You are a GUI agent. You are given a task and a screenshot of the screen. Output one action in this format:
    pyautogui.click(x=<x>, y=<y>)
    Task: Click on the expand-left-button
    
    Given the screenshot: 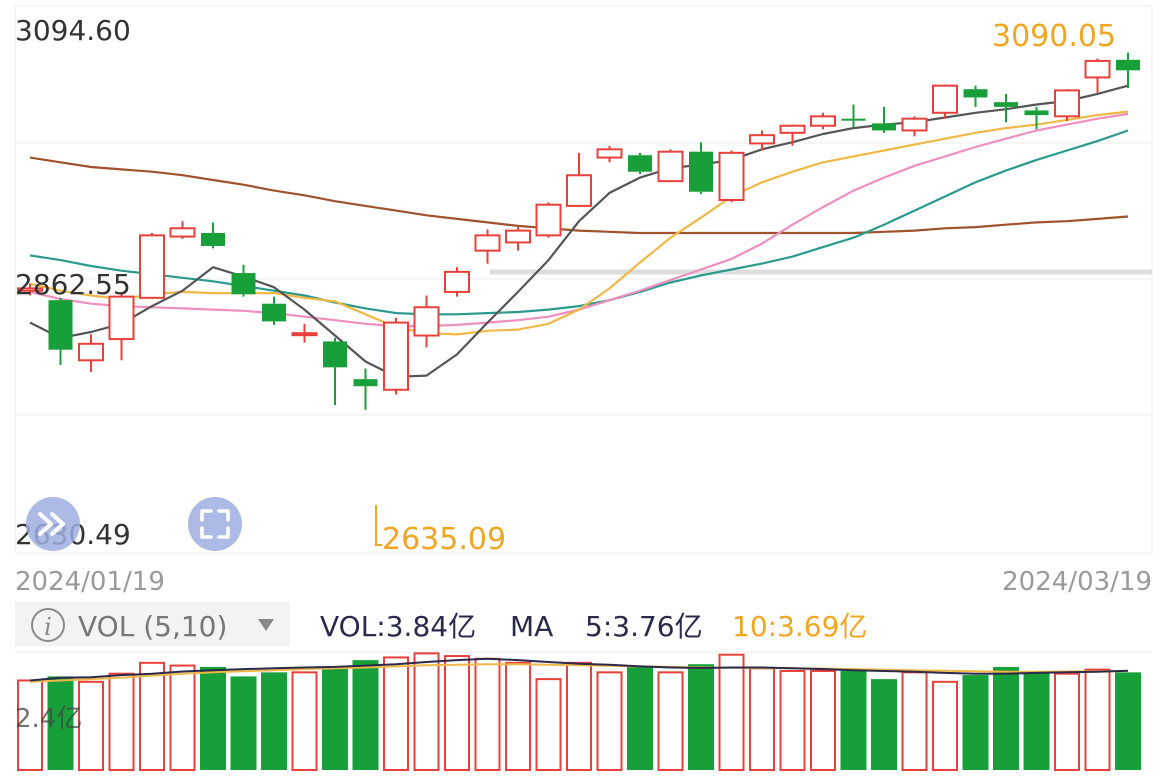 What is the action you would take?
    pyautogui.click(x=53, y=524)
    